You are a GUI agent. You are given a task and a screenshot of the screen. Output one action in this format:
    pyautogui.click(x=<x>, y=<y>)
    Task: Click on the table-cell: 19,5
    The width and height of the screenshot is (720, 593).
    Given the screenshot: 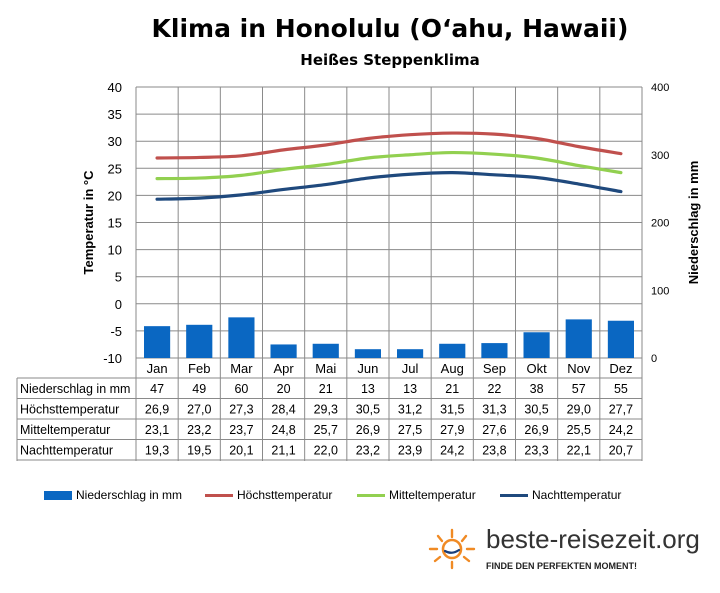 What is the action you would take?
    pyautogui.click(x=199, y=451)
    